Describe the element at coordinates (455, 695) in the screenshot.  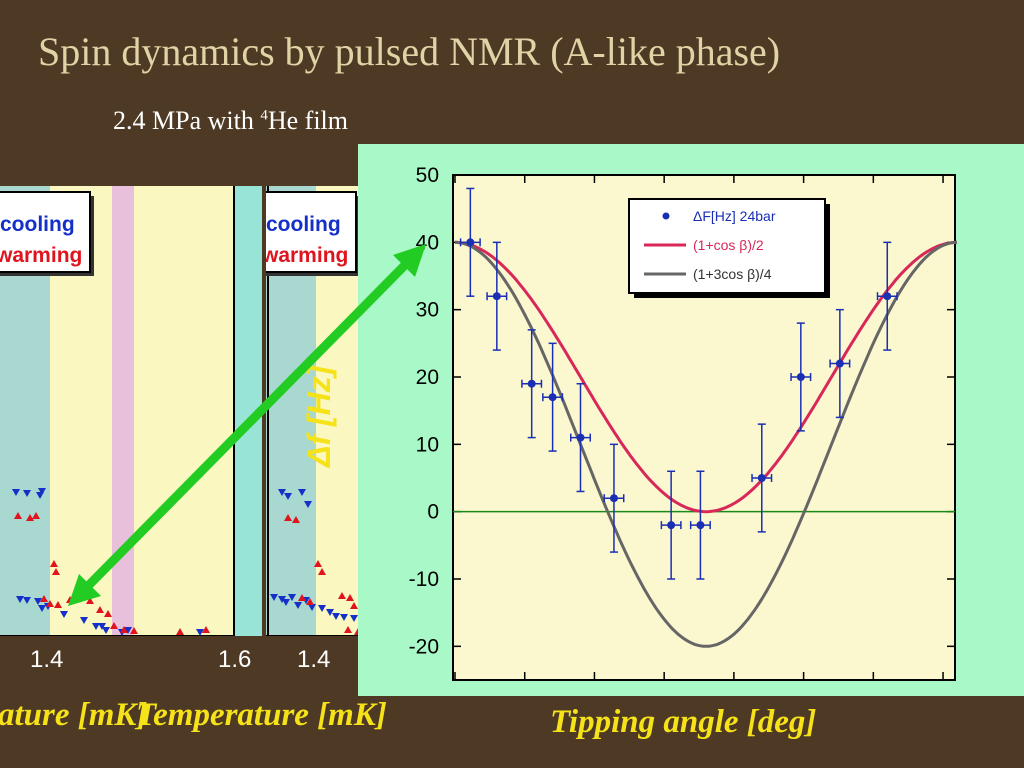
I see `x-tick-label: 0` at that location.